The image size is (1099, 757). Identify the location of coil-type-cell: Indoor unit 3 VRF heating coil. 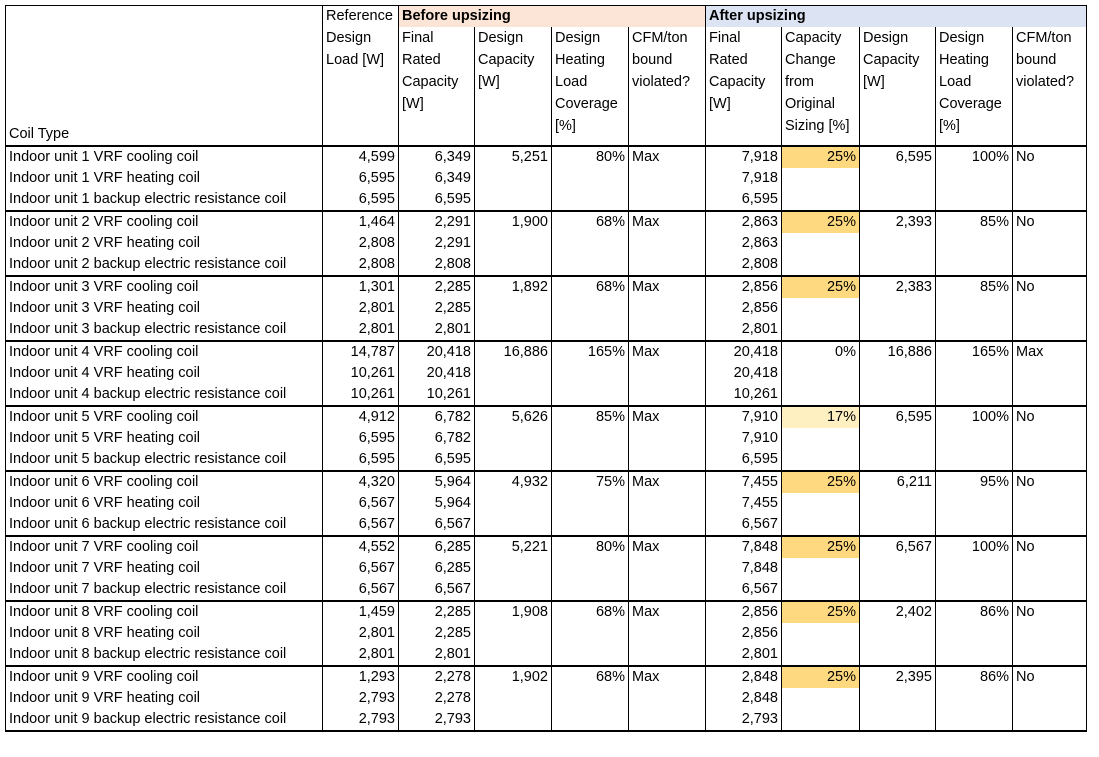
(164, 308).